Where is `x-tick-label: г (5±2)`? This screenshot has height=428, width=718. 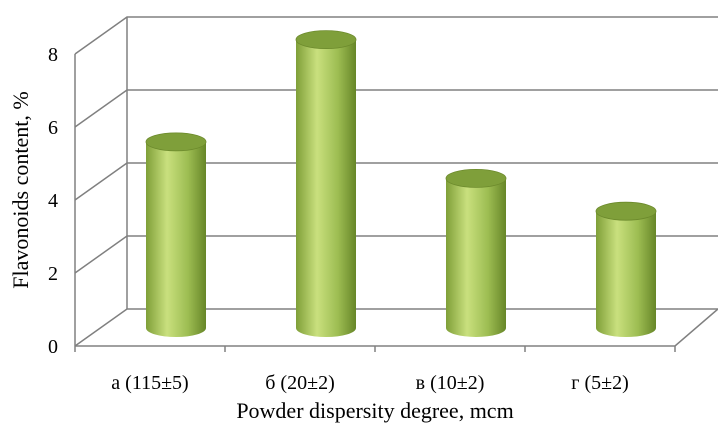 x-tick-label: г (5±2) is located at coordinates (600, 383).